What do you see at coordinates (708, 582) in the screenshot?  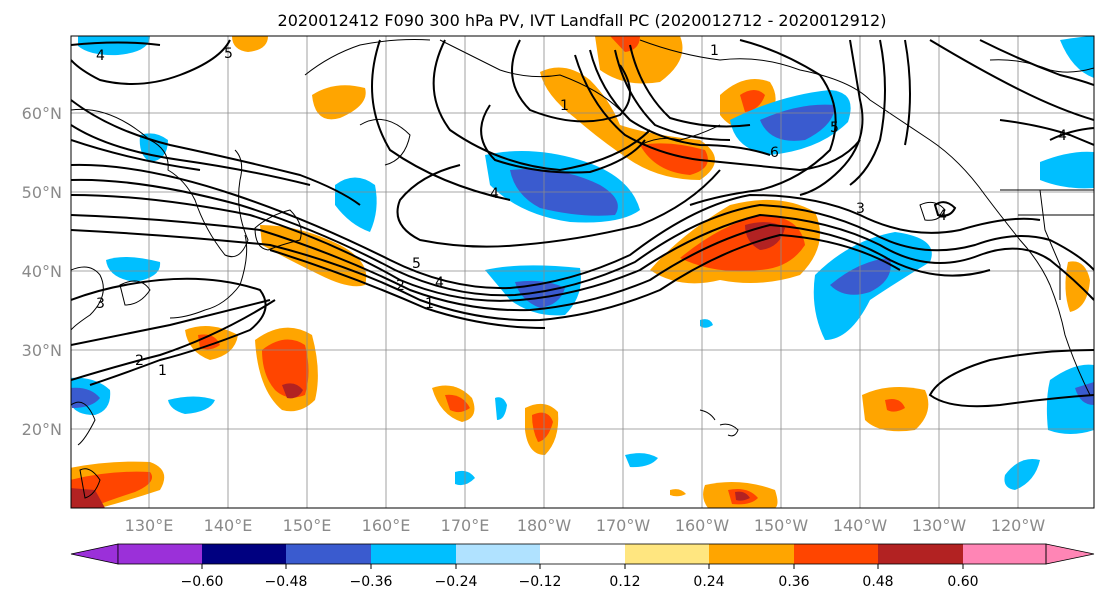 I see `colorbar-tick-label: 0.24` at bounding box center [708, 582].